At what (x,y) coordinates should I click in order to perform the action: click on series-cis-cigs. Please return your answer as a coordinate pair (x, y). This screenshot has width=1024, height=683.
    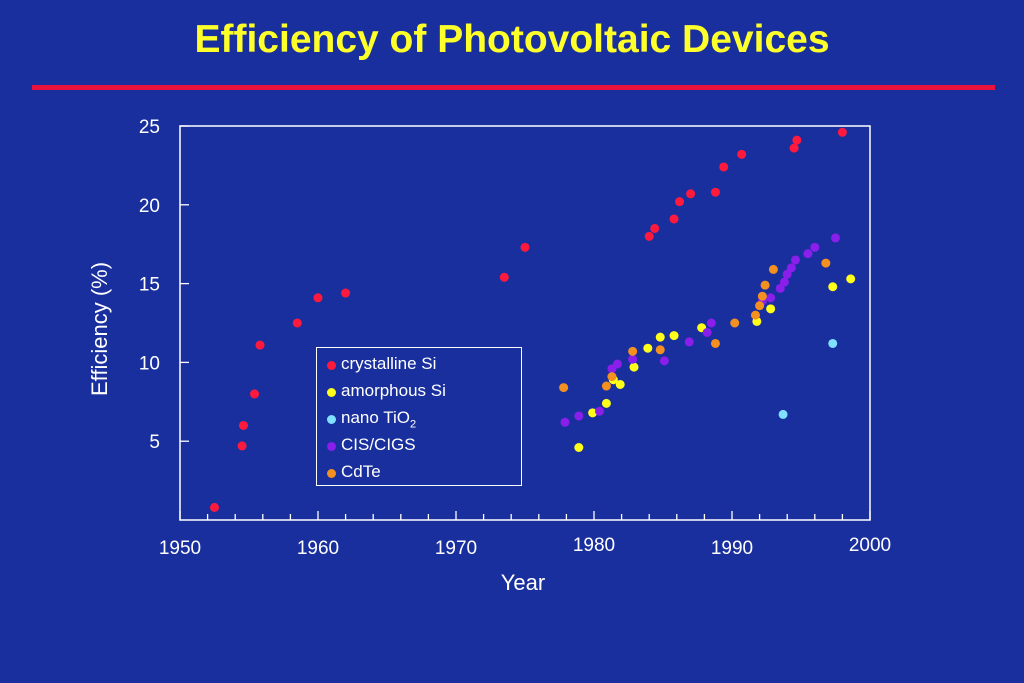
    Looking at the image, I should click on (700, 330).